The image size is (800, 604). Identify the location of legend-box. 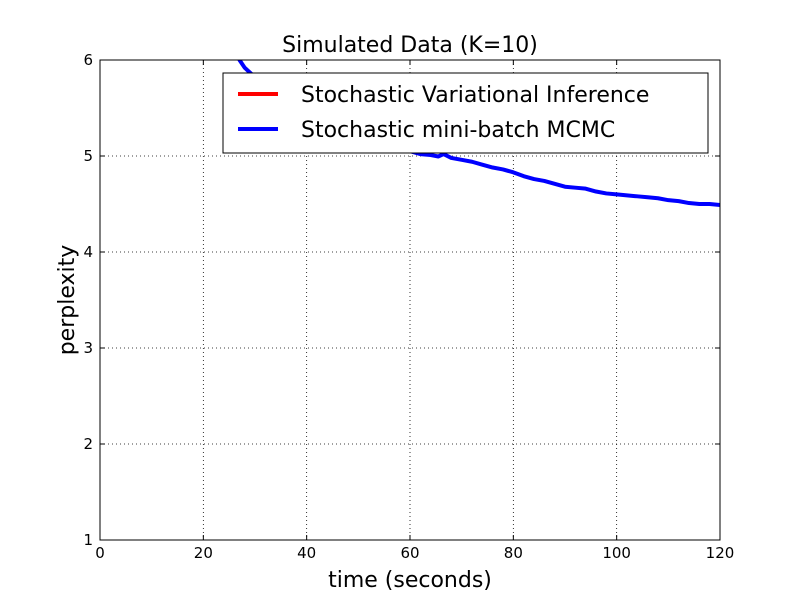
(465, 113).